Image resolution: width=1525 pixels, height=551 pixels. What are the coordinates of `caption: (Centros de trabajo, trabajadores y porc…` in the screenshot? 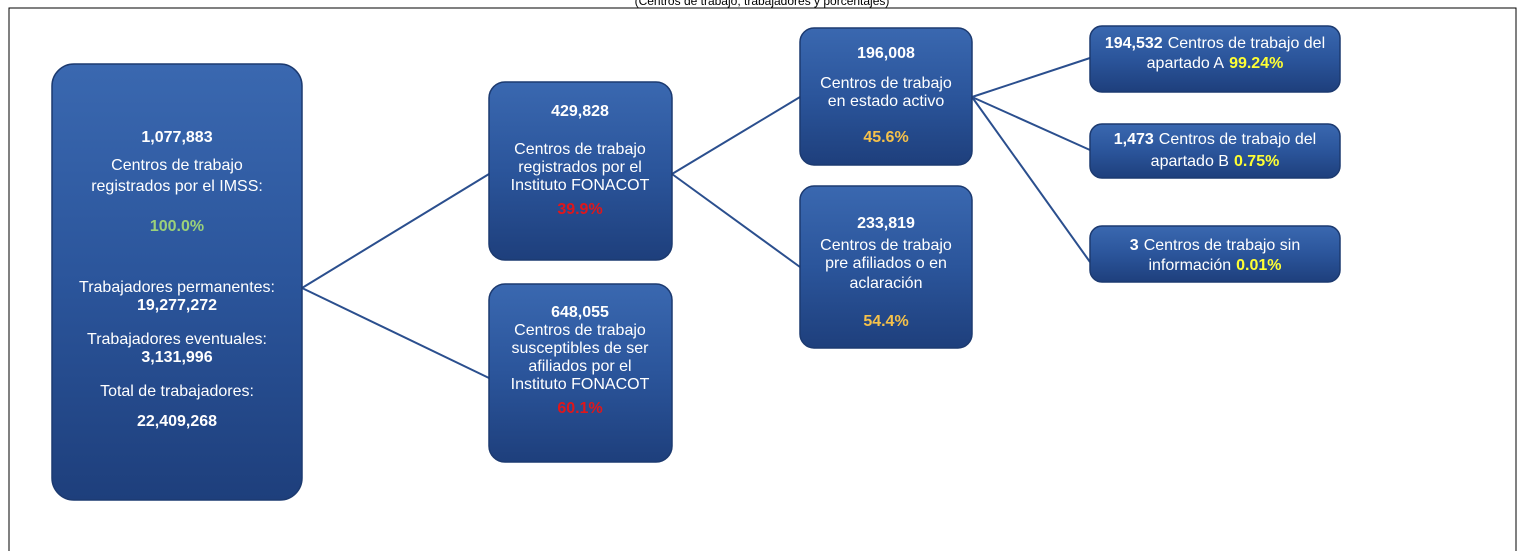 It's located at (762, 4).